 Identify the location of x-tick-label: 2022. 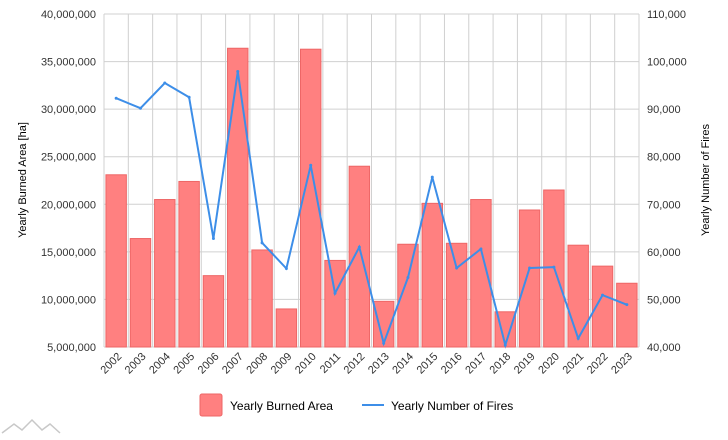
(598, 364).